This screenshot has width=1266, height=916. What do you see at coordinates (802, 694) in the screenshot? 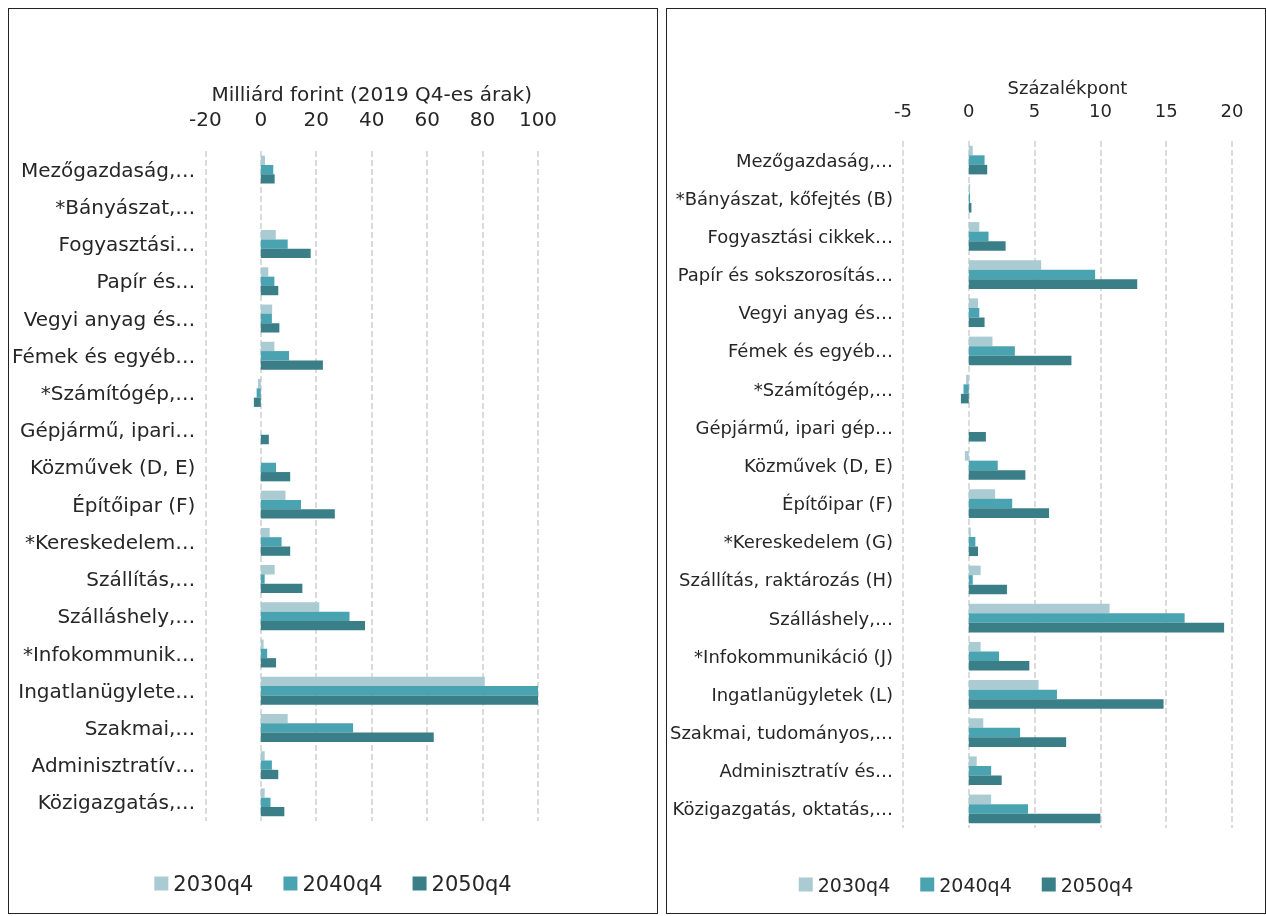
I see `y-tick-label: Ingatlanügyletek (L)` at bounding box center [802, 694].